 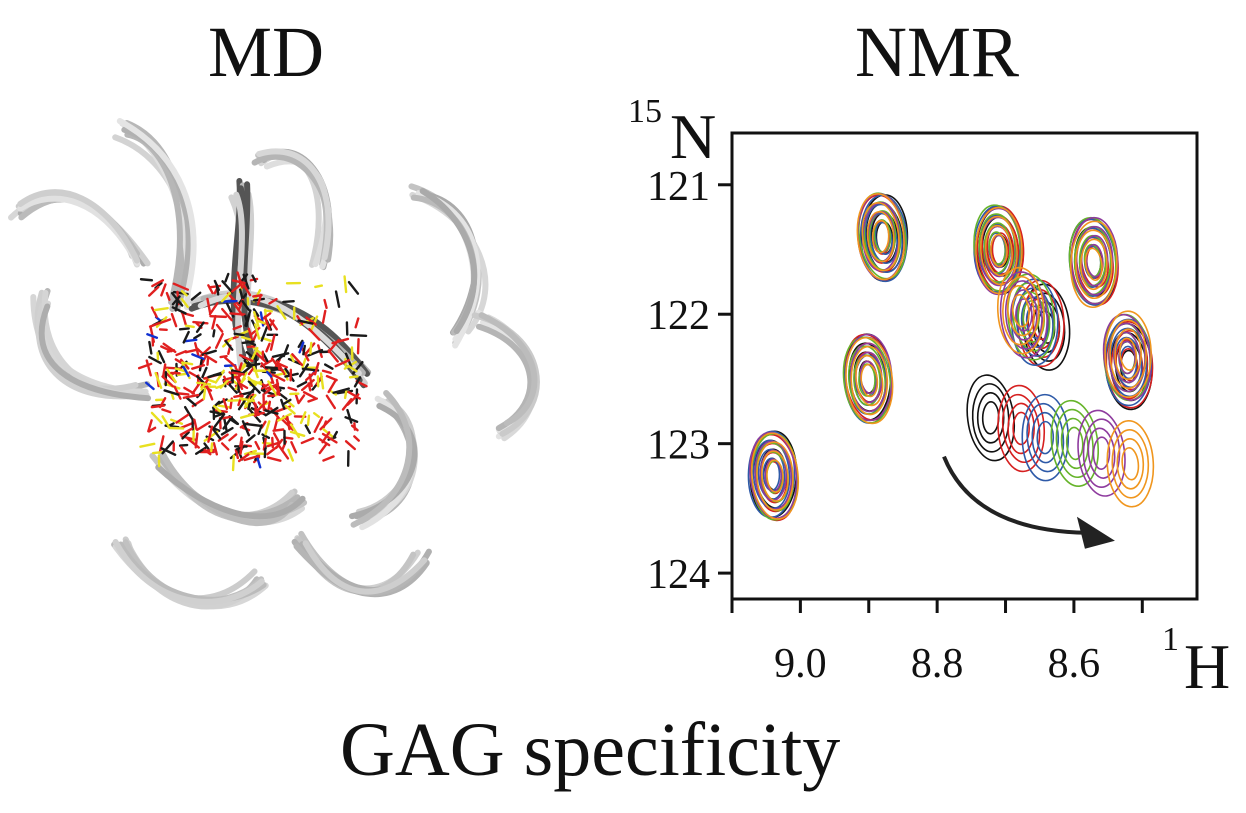 What do you see at coordinates (1170, 639) in the screenshot?
I see `x-label-superscript: 1` at bounding box center [1170, 639].